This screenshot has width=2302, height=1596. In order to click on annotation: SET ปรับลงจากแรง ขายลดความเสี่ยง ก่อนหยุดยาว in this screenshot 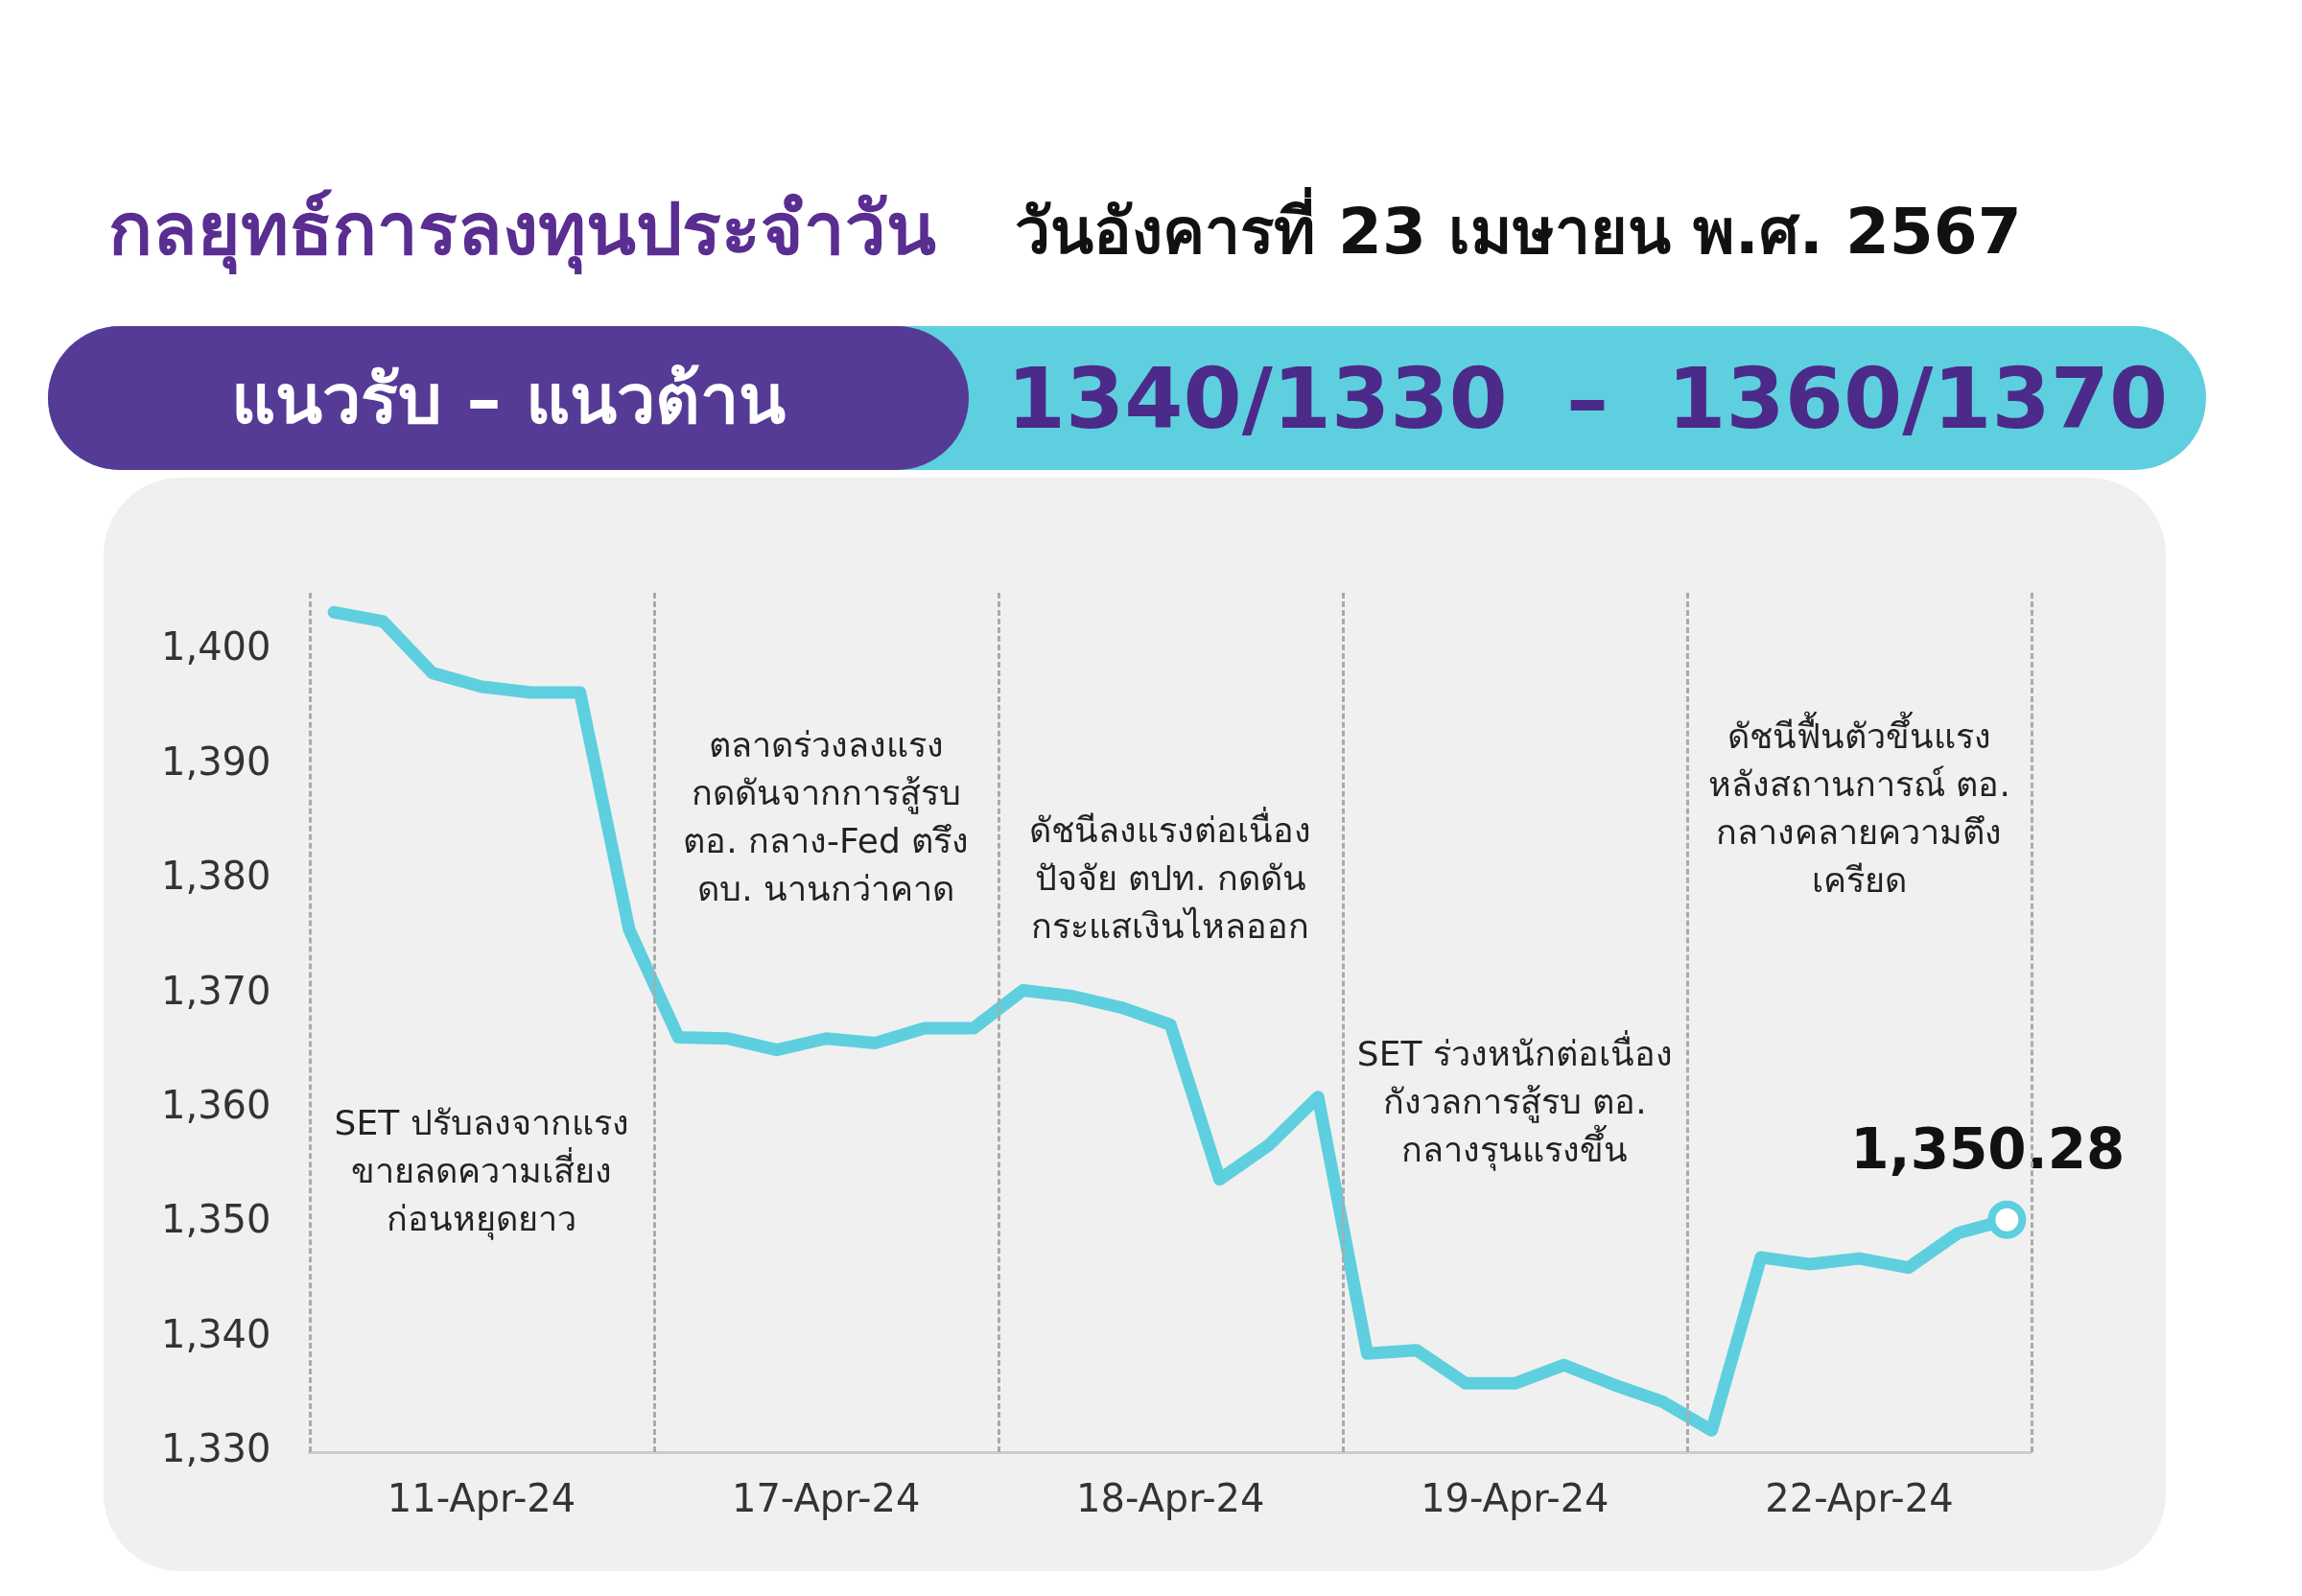, I will do `click(481, 1171)`.